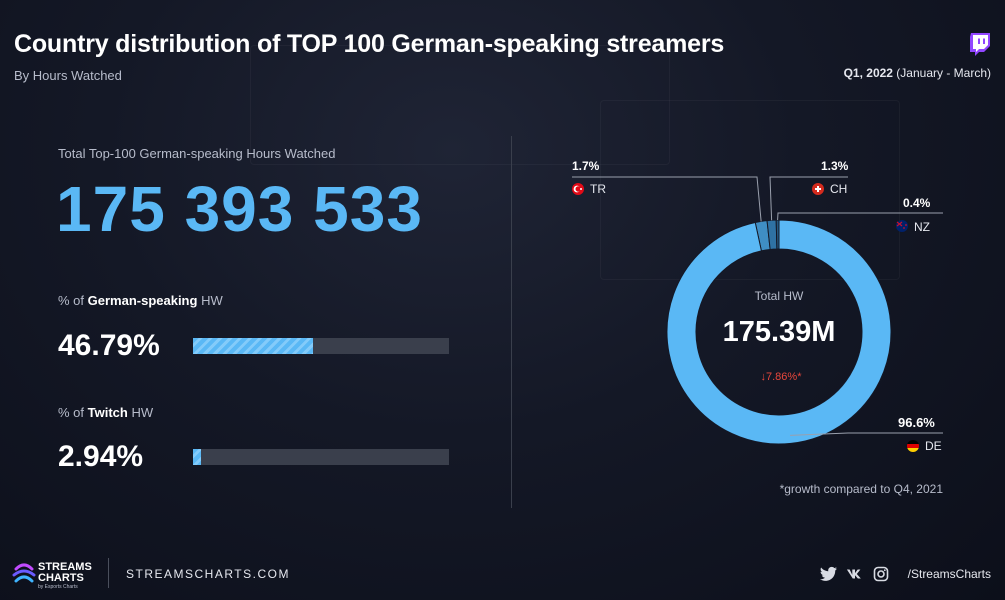 This screenshot has width=1005, height=600. Describe the element at coordinates (855, 574) in the screenshot. I see `vk-icon` at that location.